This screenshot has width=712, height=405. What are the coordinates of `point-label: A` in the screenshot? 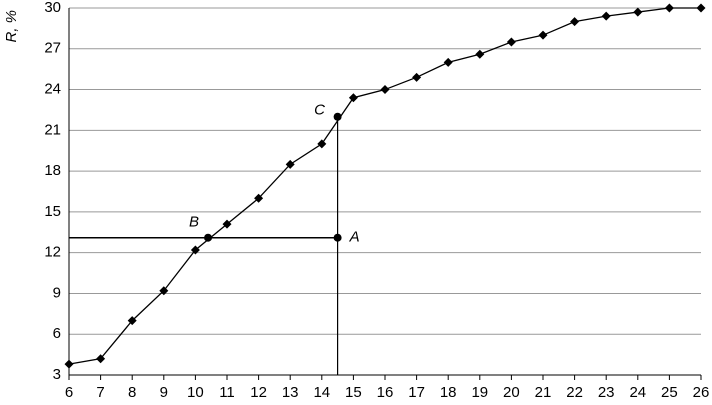 It's located at (354, 237).